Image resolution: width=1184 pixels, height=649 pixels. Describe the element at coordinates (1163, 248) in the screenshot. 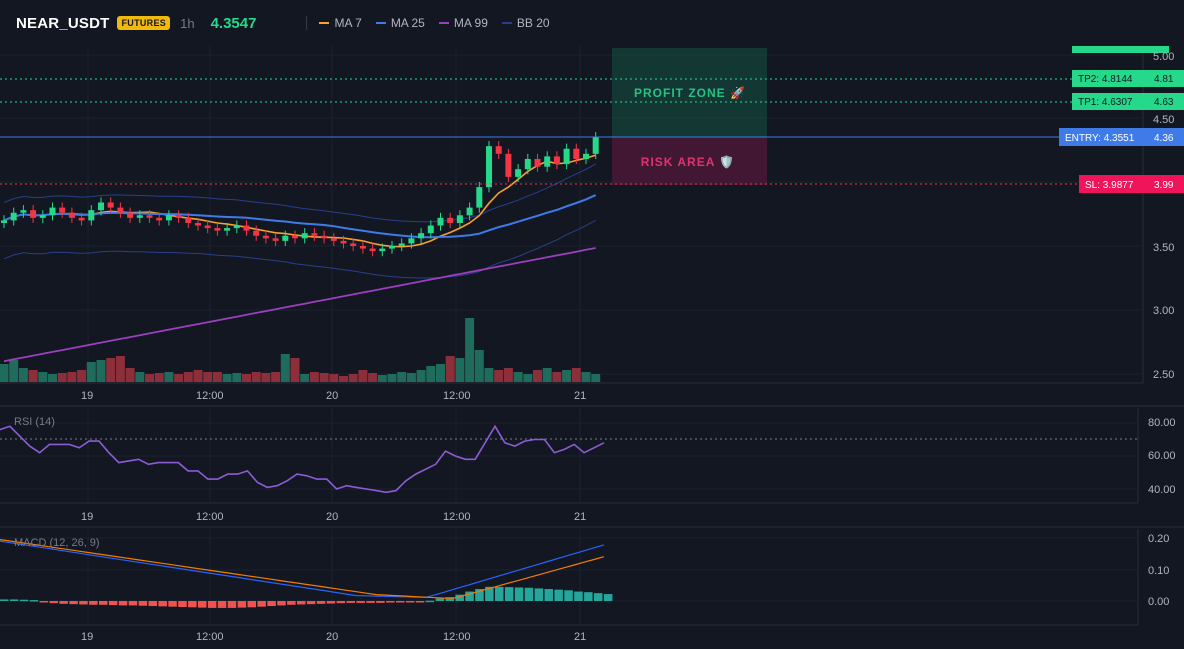

I see `price-tick-350: 3.50` at that location.